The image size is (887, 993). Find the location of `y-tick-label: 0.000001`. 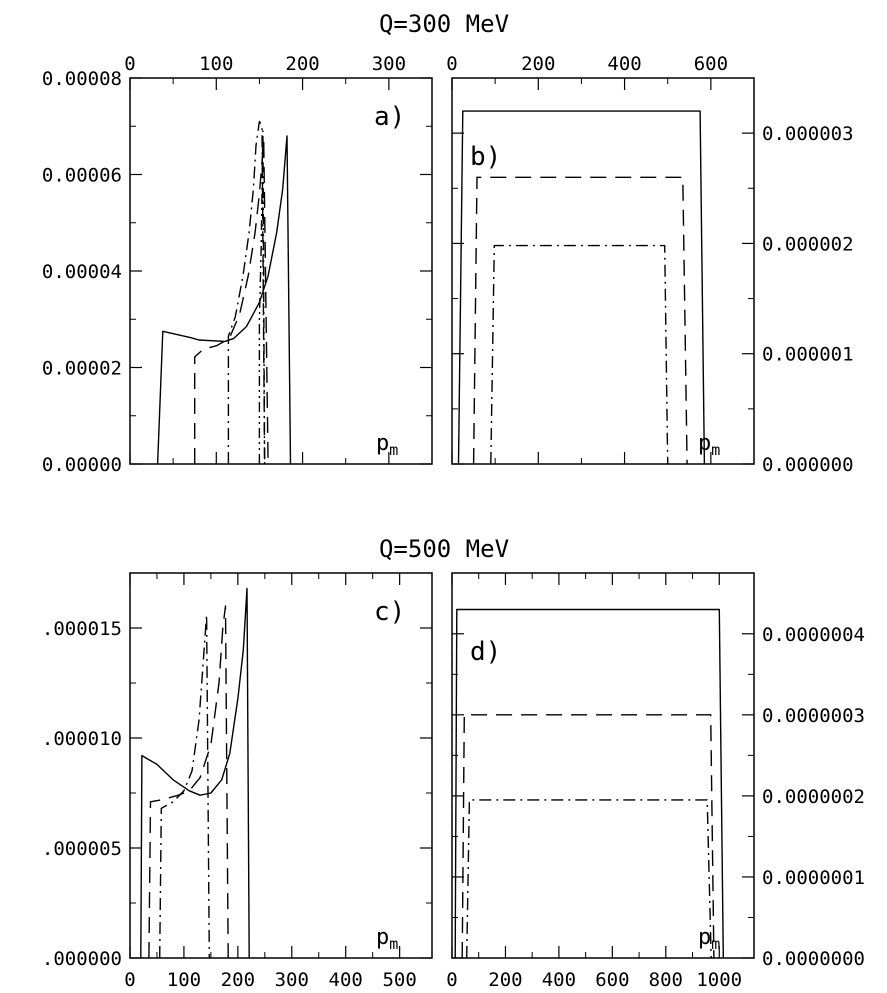

y-tick-label: 0.000001 is located at coordinates (808, 355).